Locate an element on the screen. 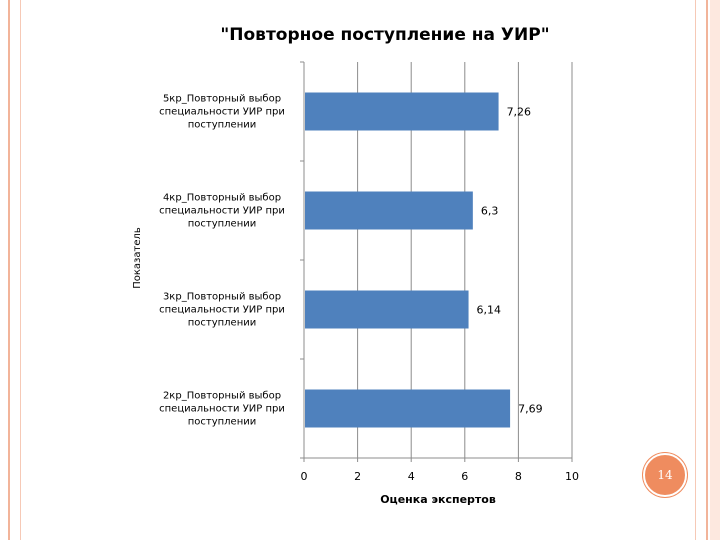 The width and height of the screenshot is (720, 540). page-number-badge: 14 is located at coordinates (665, 475).